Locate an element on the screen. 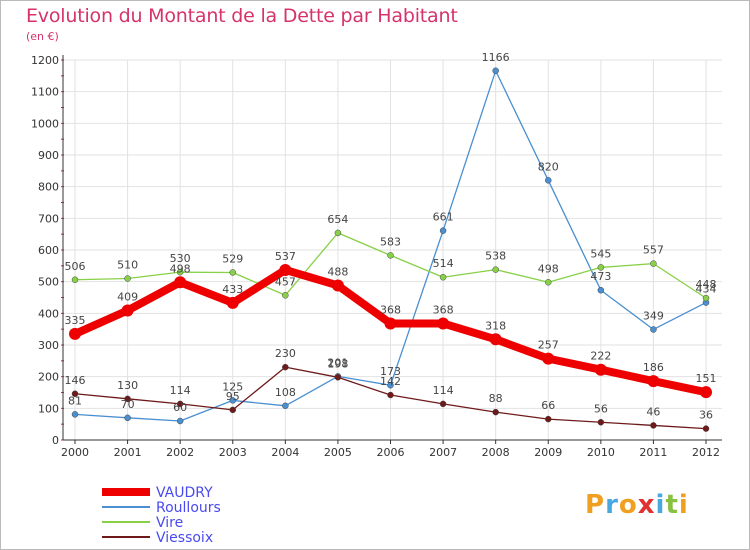 The height and width of the screenshot is (550, 750). legend-label-vire: Vire is located at coordinates (169, 523).